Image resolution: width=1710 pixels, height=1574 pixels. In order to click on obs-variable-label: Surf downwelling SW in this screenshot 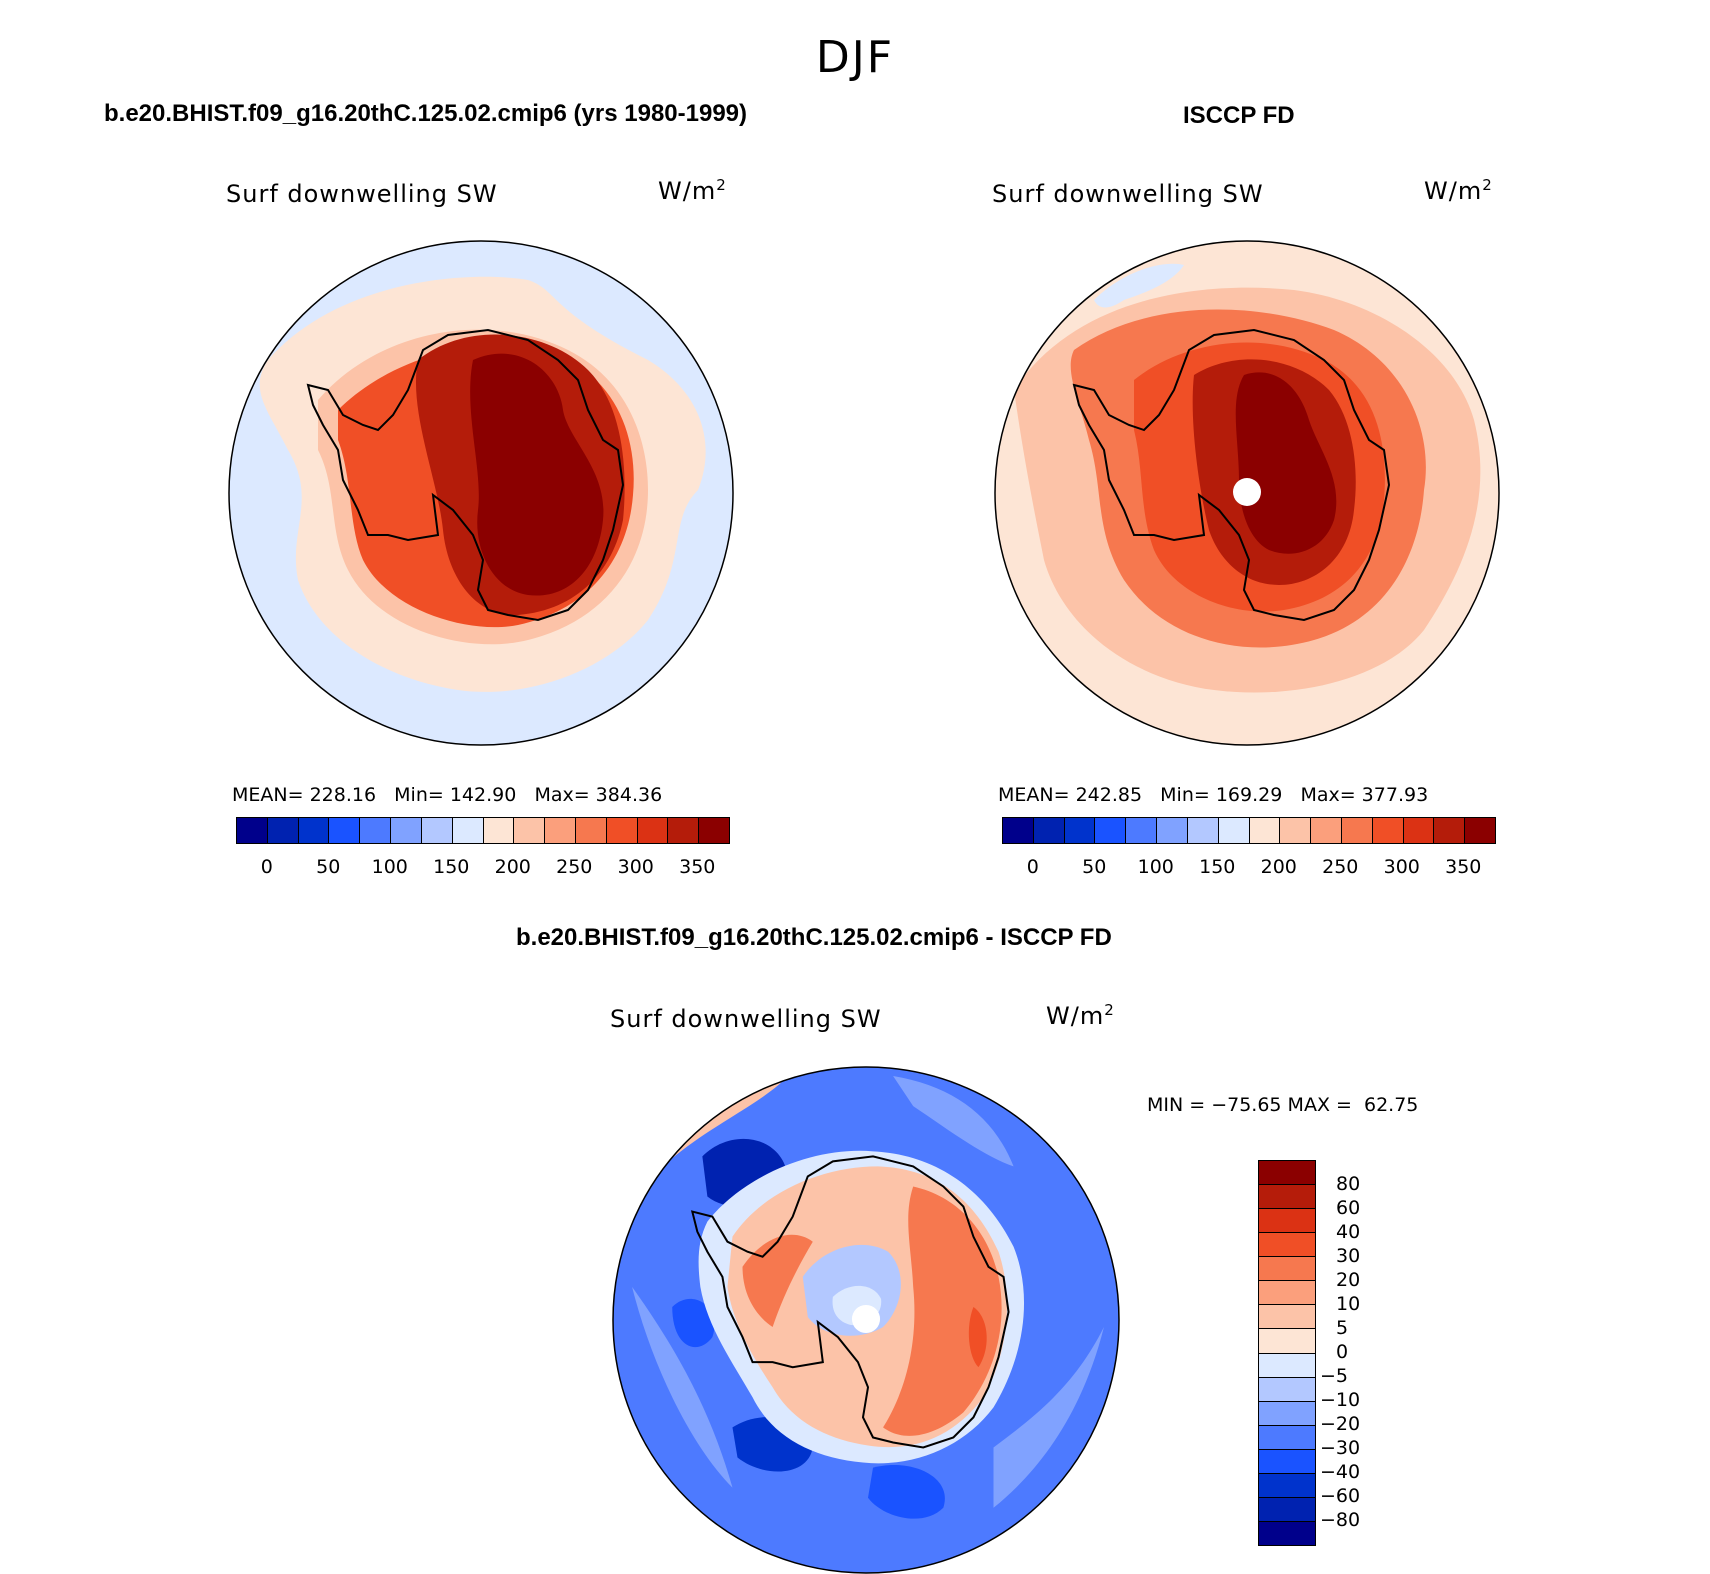, I will do `click(1128, 194)`.